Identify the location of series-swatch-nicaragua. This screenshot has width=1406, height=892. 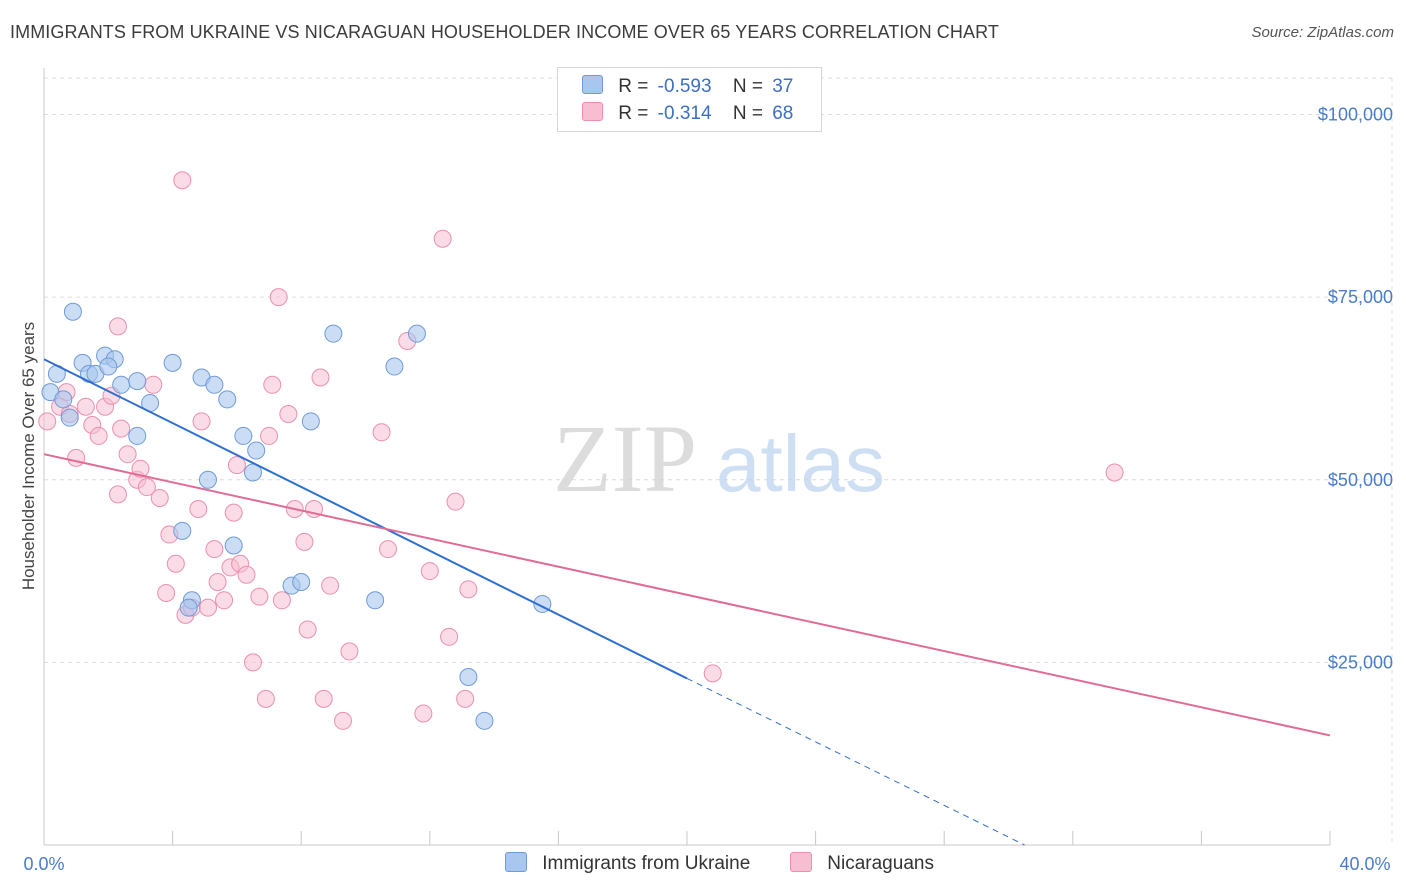
(801, 862).